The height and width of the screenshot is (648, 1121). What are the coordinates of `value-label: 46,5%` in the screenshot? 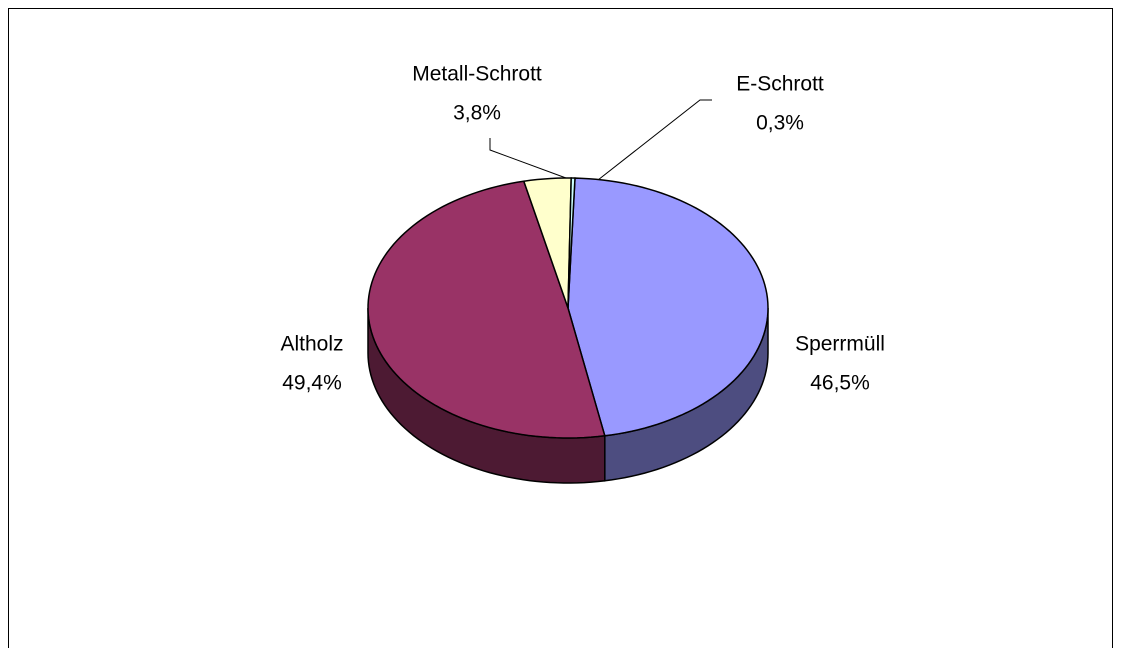 It's located at (840, 383).